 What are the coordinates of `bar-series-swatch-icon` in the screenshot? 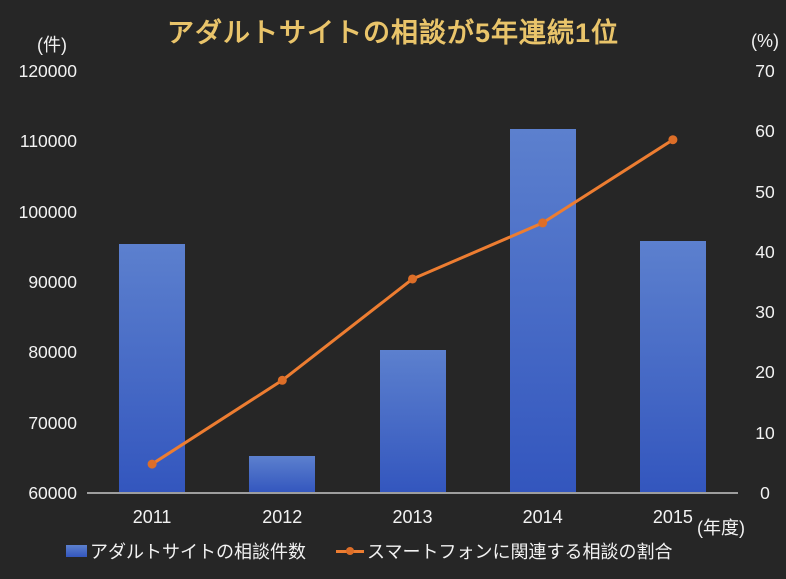 It's located at (76, 551).